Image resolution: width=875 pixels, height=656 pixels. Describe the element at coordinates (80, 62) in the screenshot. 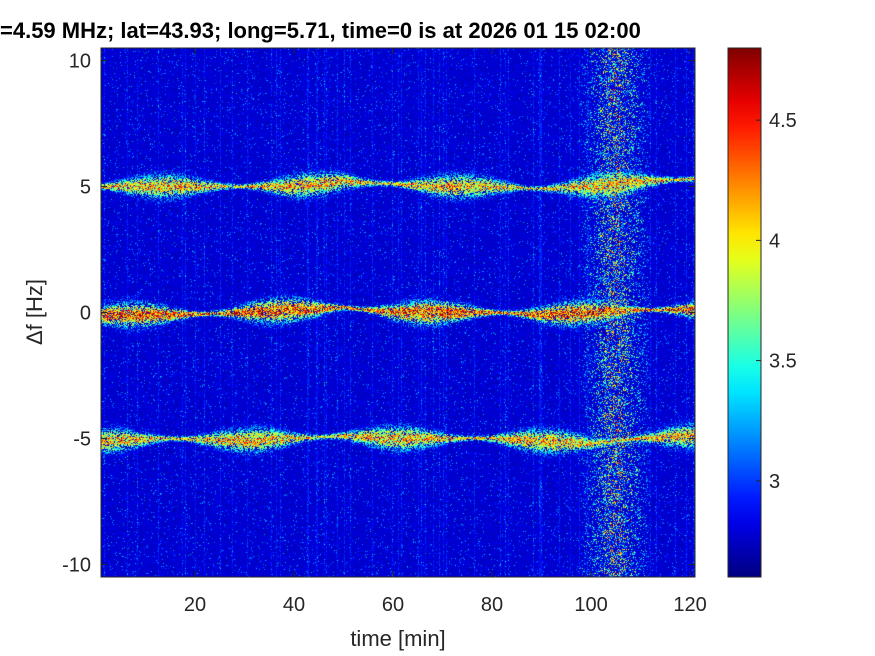

I see `y-tick-label-0: 10` at that location.